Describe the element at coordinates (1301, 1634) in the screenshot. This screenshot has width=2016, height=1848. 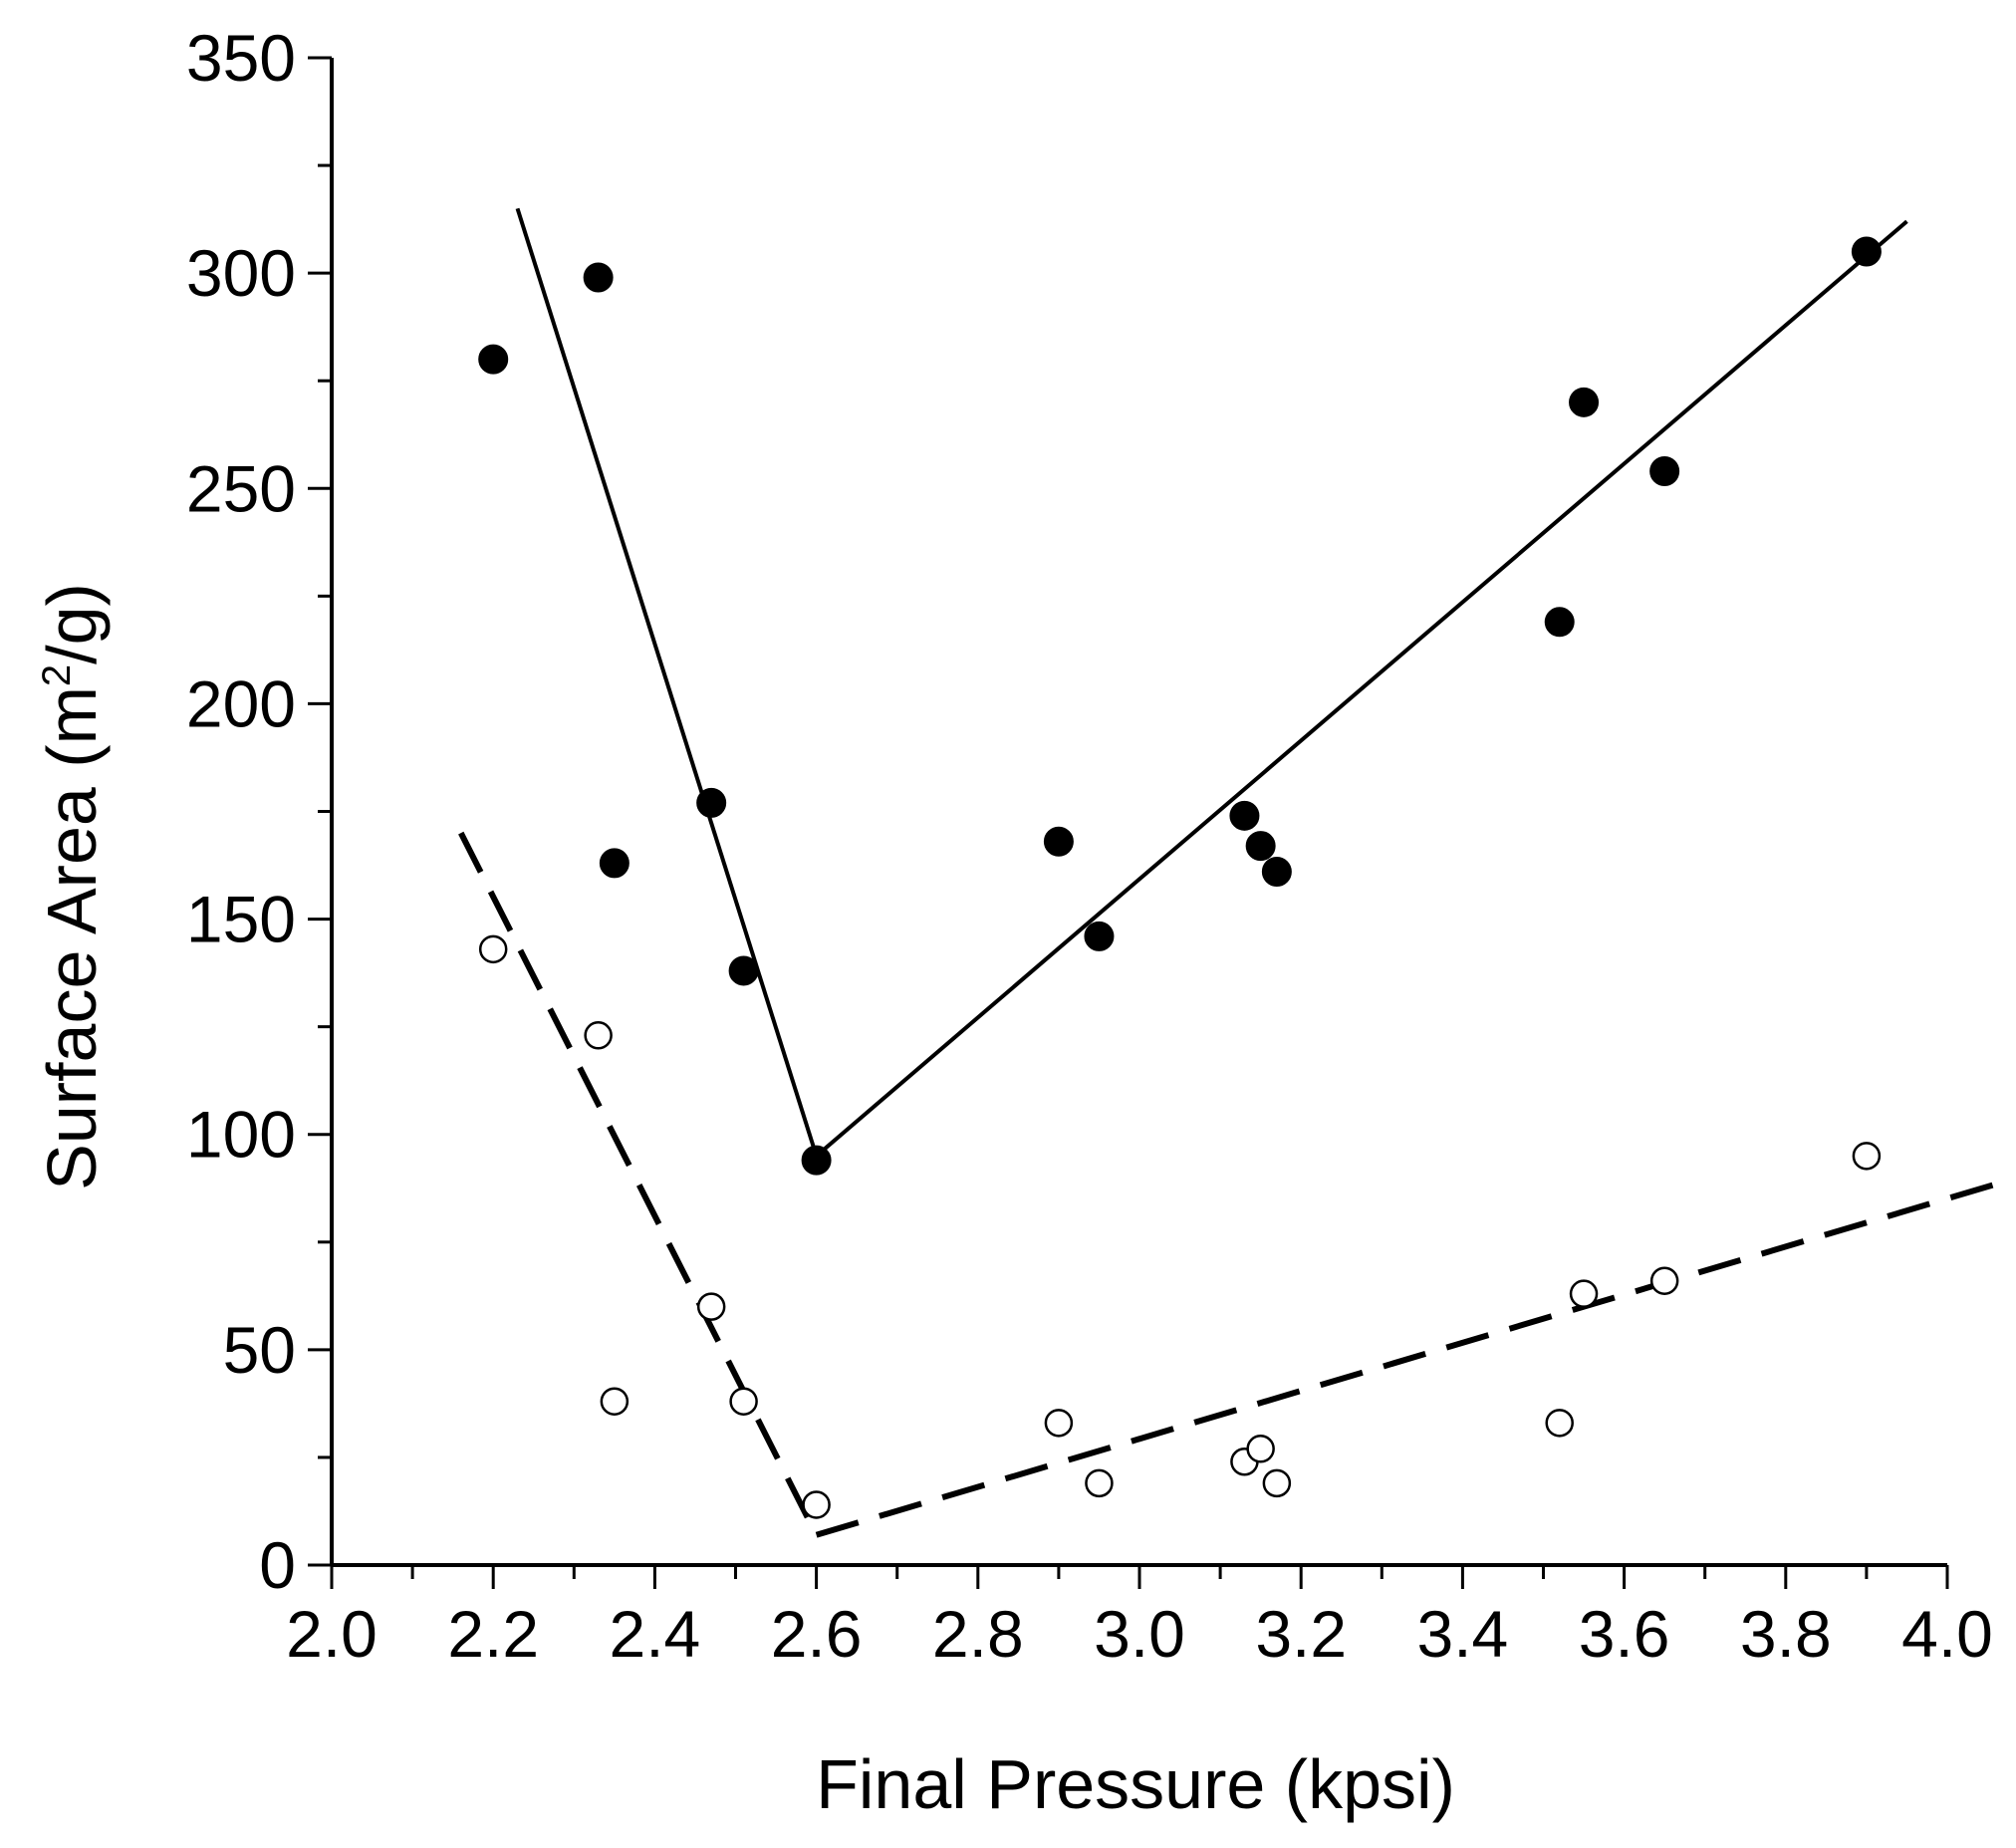
I see `x-tick-label: 3.2` at that location.